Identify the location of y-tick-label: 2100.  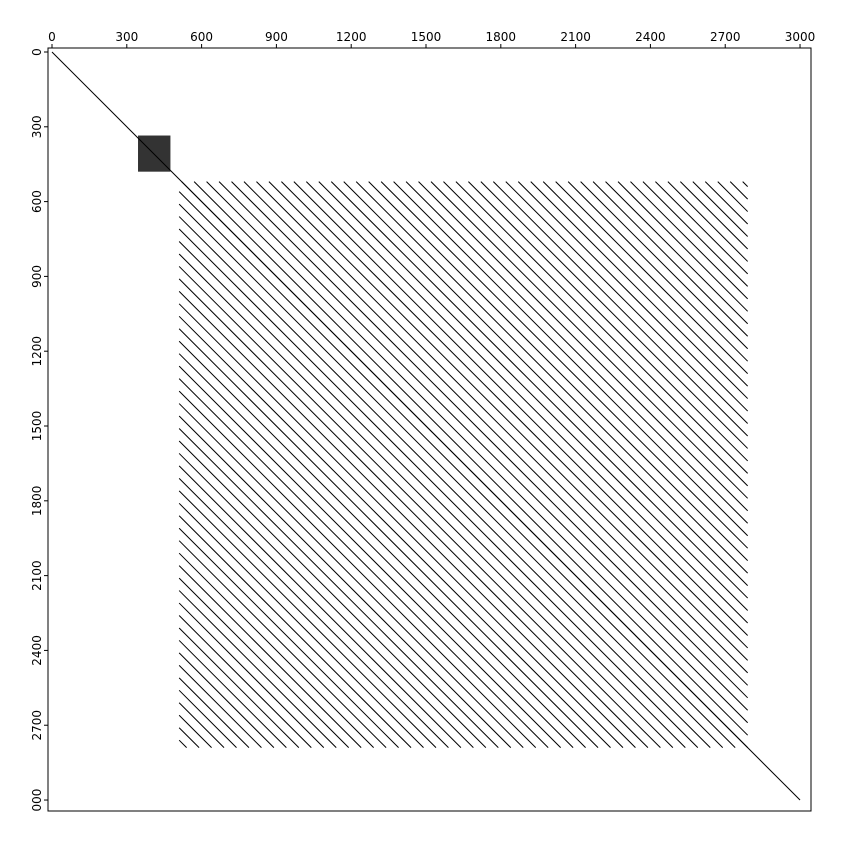
(37, 575).